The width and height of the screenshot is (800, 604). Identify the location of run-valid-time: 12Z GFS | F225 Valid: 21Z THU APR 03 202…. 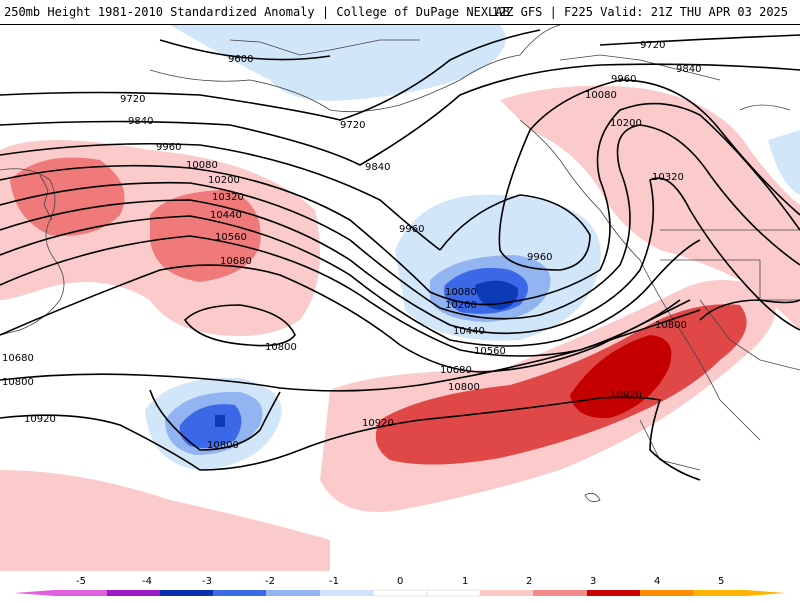
(639, 12).